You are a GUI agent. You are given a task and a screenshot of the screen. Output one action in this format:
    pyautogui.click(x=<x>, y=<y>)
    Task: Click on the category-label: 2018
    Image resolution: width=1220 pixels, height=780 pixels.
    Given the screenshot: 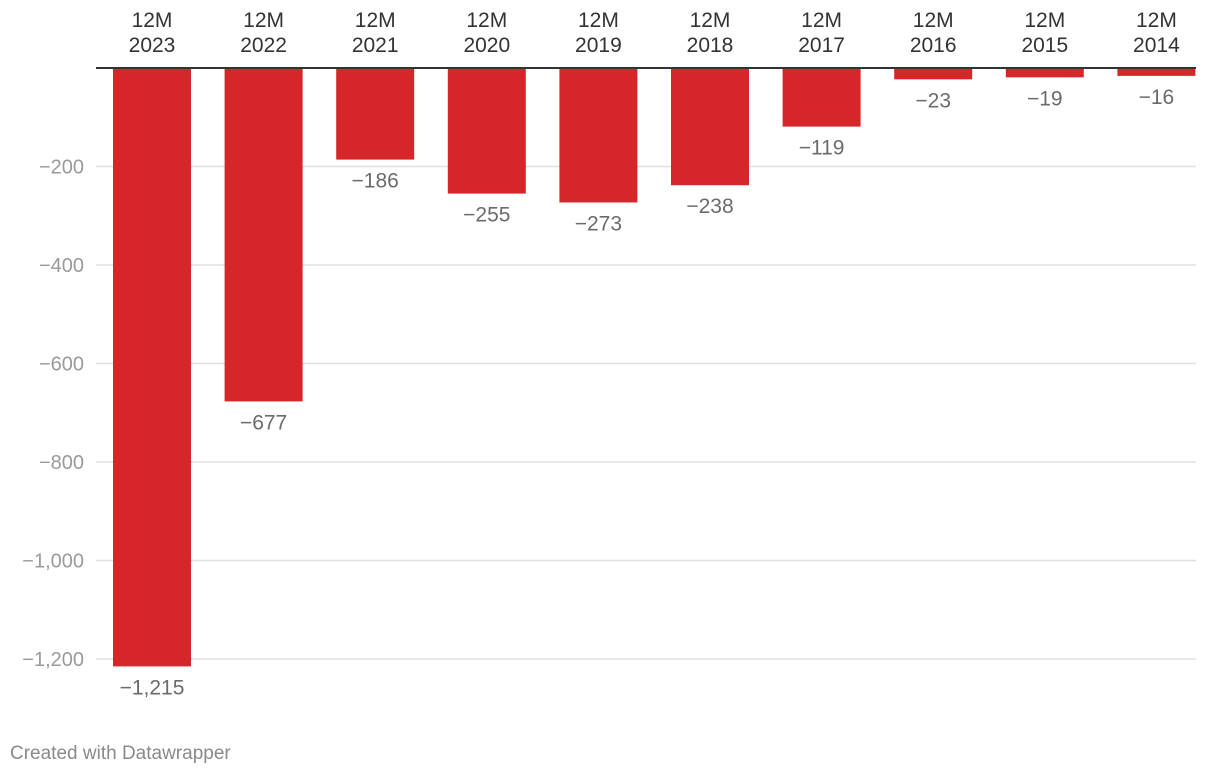 What is the action you would take?
    pyautogui.click(x=710, y=45)
    